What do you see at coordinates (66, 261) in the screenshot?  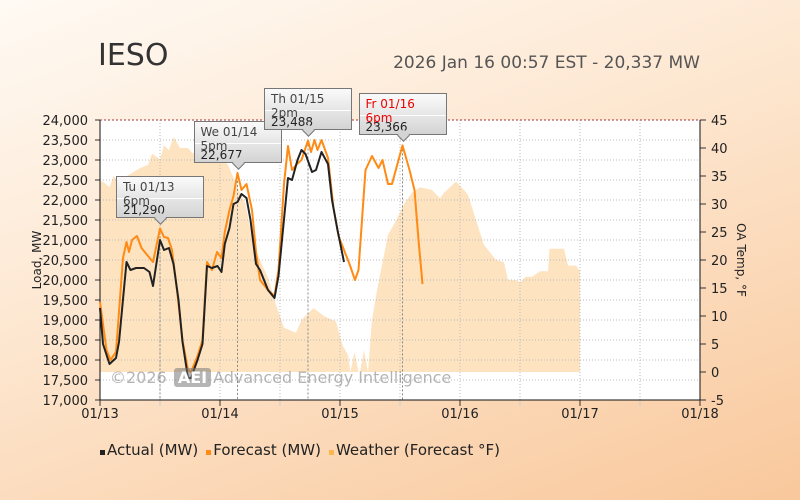 I see `y-tick-label: 20,500` at bounding box center [66, 261].